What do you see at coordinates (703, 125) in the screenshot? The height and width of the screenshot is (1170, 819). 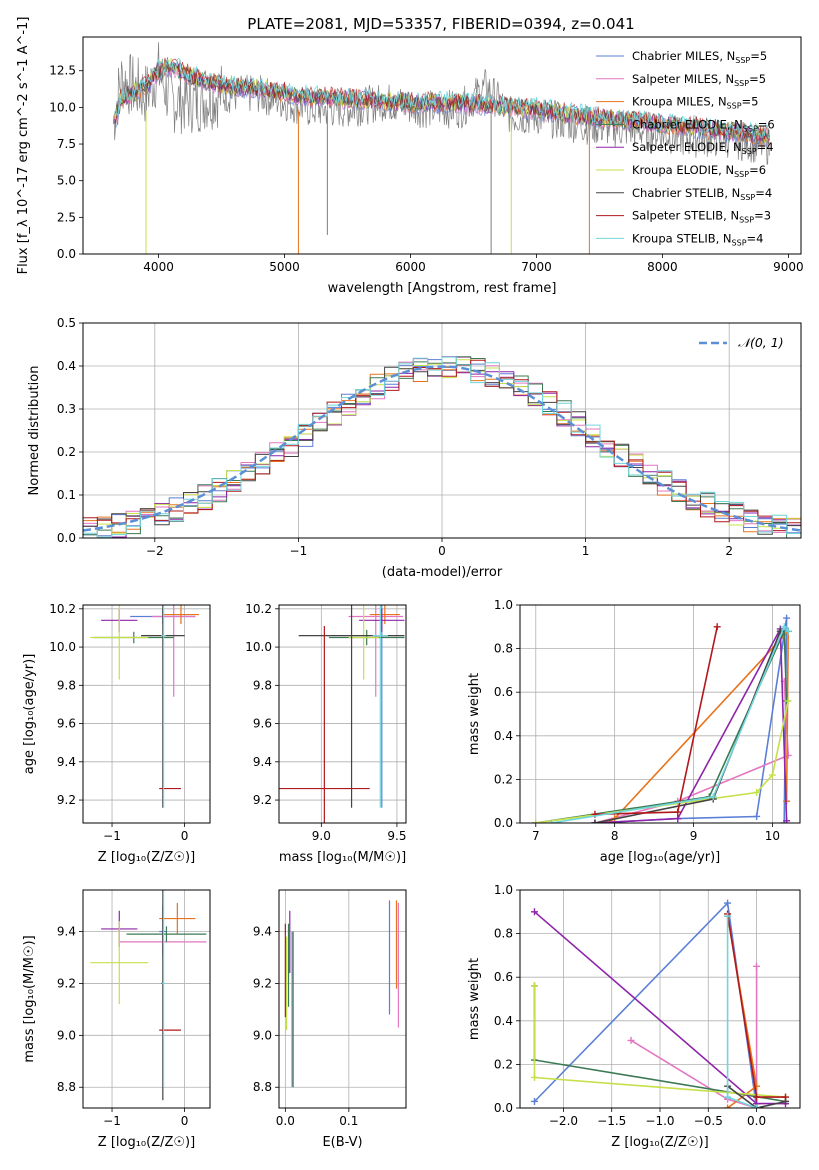 I see `legend-label: Chabrier ELODIE, NSSP=6` at bounding box center [703, 125].